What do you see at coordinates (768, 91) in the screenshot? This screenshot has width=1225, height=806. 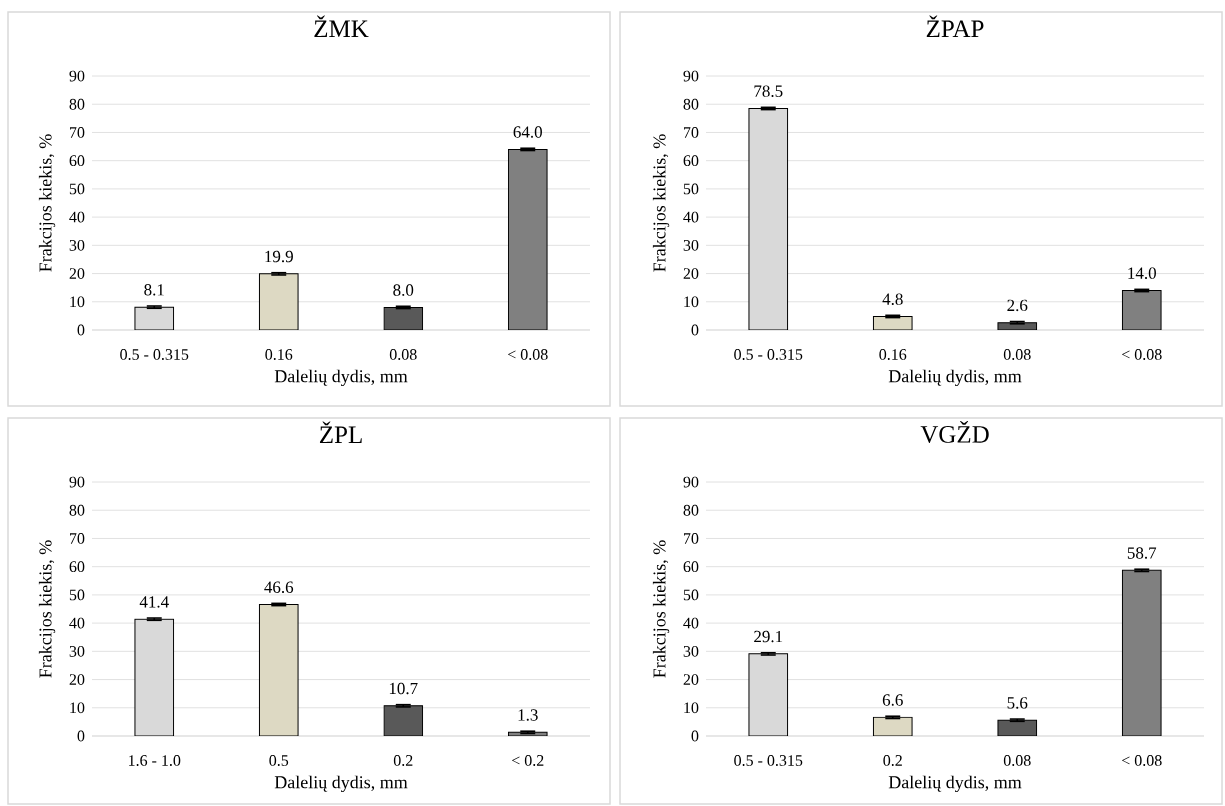 I see `data-label: 78.5` at bounding box center [768, 91].